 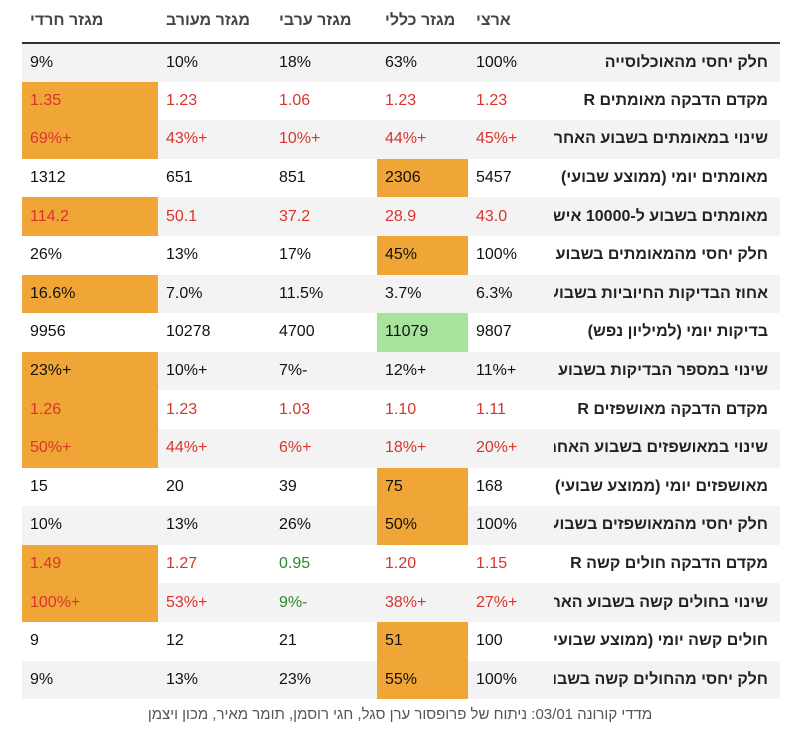 I want to click on value-cell: 1.10, so click(x=401, y=409).